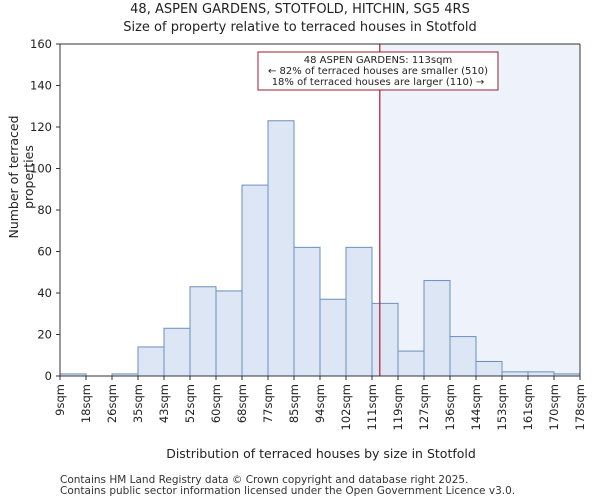 The height and width of the screenshot is (500, 600). What do you see at coordinates (320, 403) in the screenshot?
I see `x-tick-label: 94sqm` at bounding box center [320, 403].